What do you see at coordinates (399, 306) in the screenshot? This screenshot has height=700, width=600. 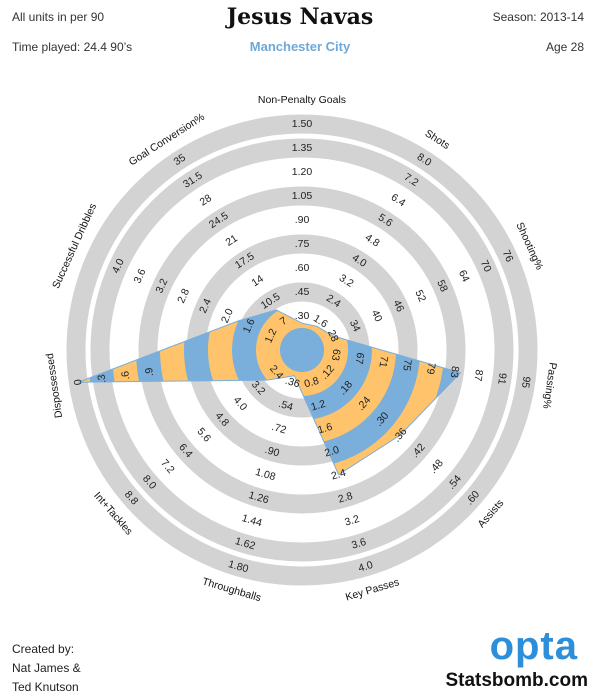 I see `tick-label: 46` at bounding box center [399, 306].